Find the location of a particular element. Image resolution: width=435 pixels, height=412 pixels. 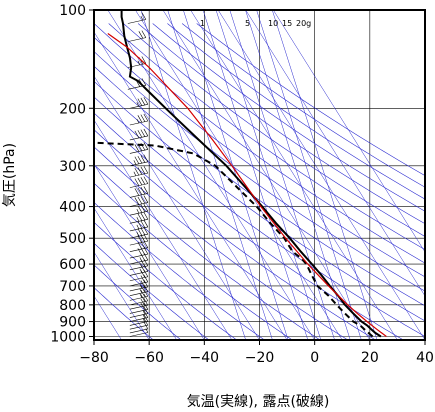

mixing-ratio-label: 5 is located at coordinates (247, 23).